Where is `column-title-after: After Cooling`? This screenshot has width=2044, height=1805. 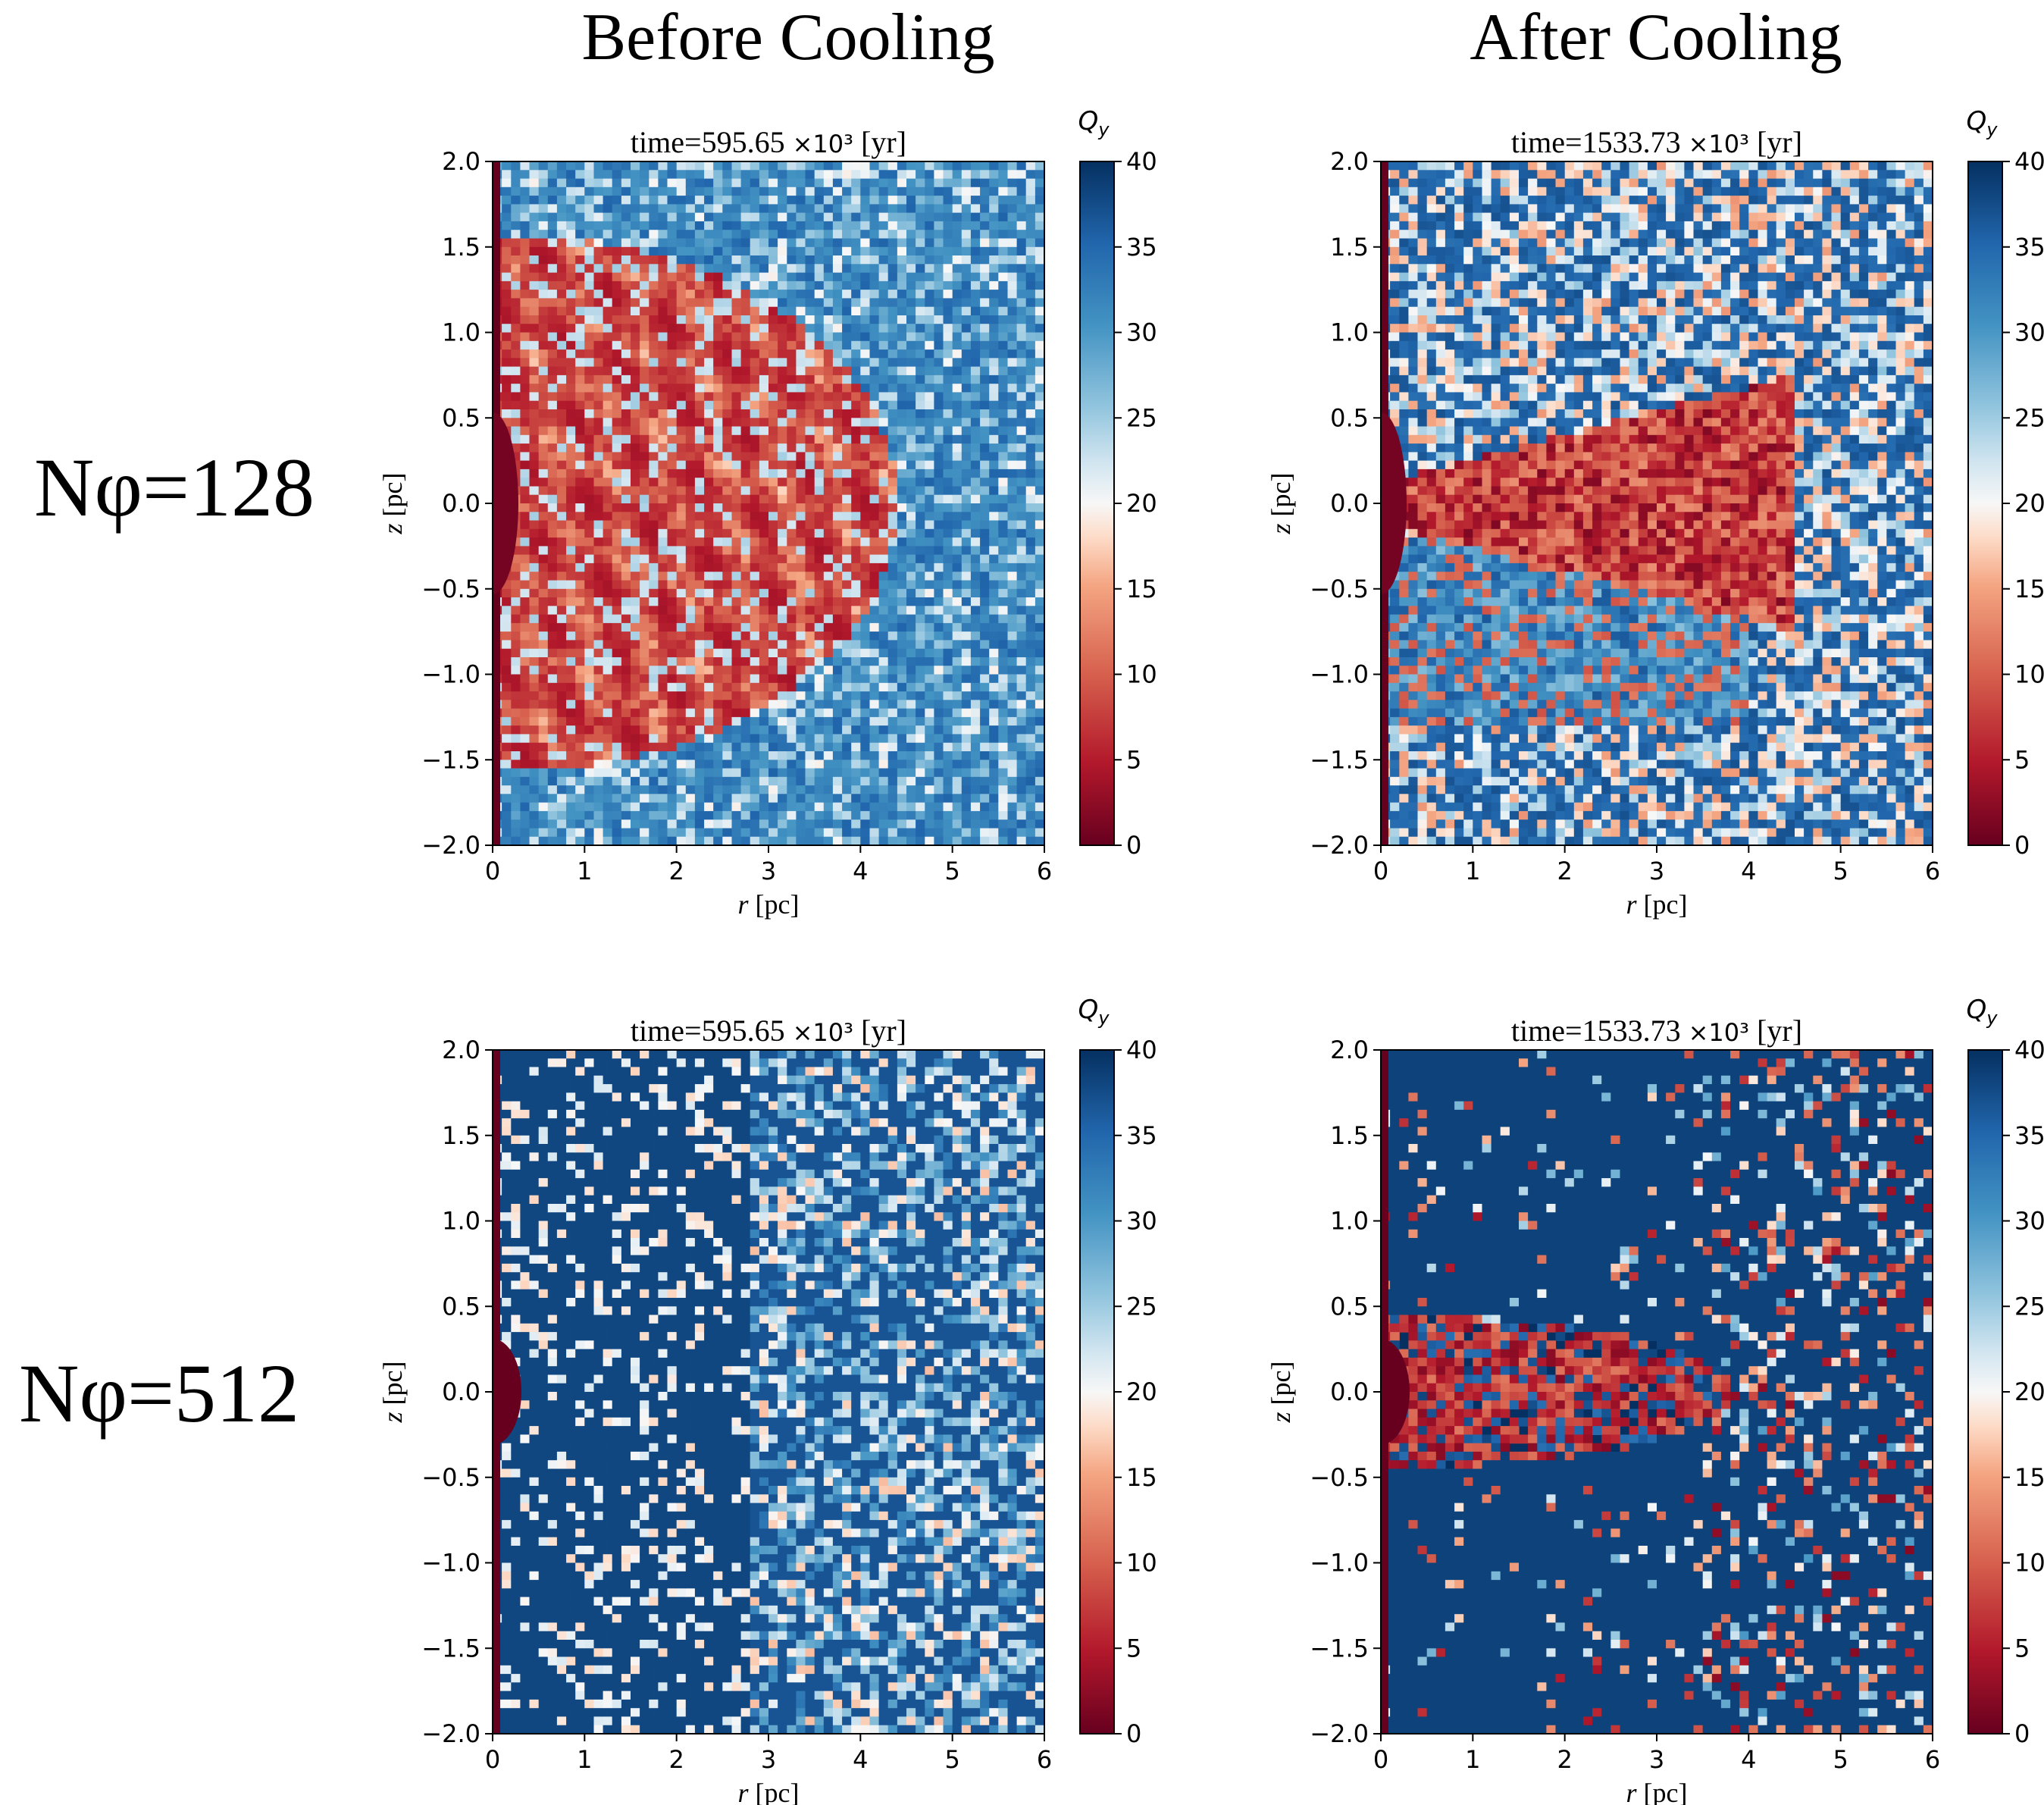 column-title-after: After Cooling is located at coordinates (1656, 37).